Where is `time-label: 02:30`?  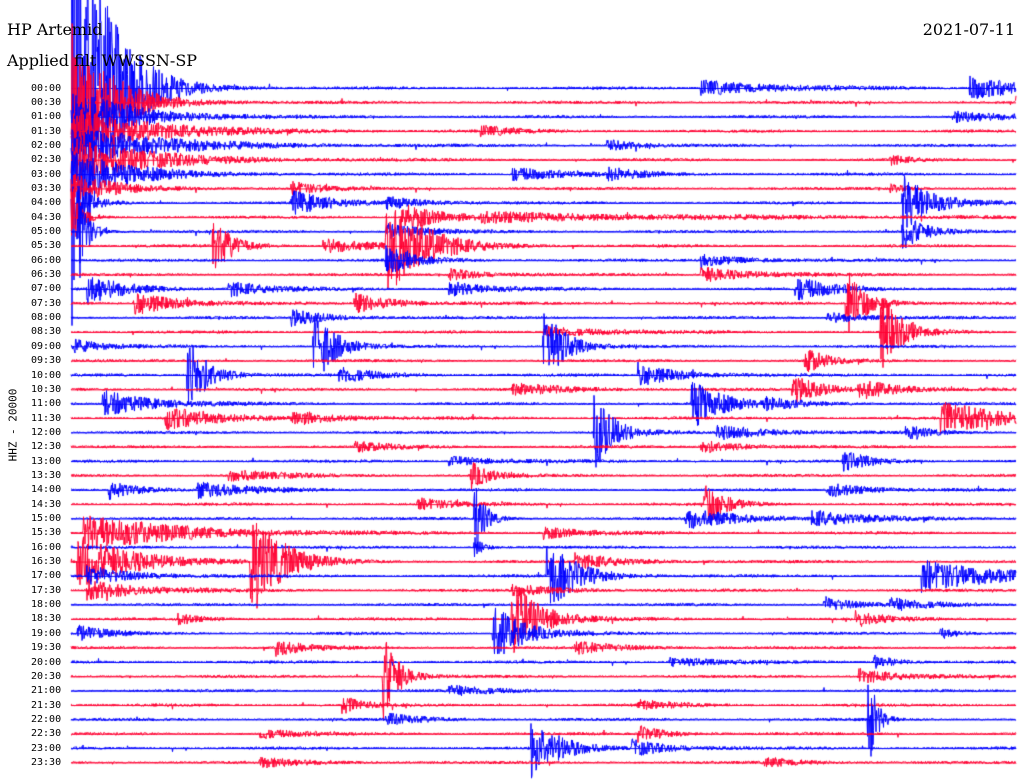 time-label: 02:30 is located at coordinates (46, 160).